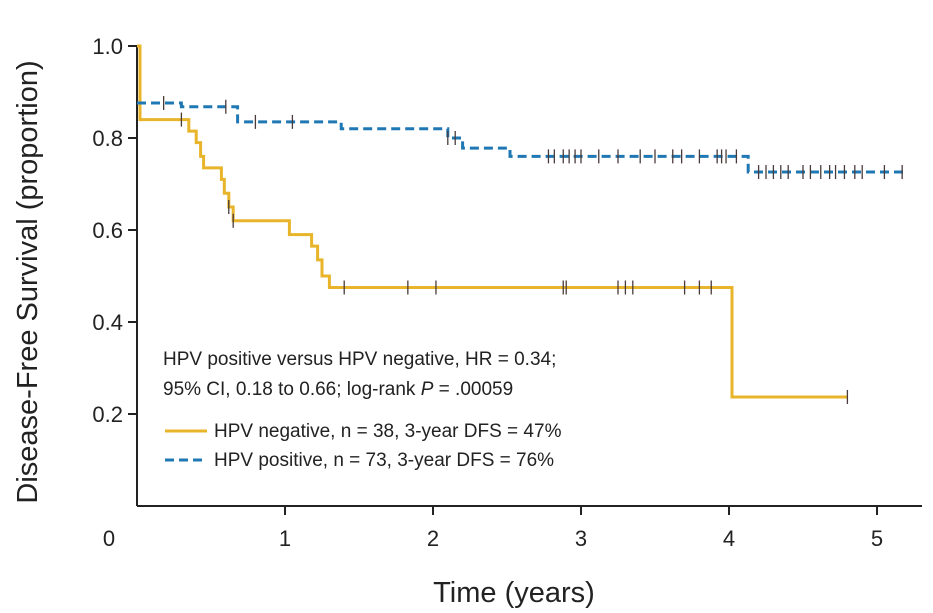 This screenshot has width=933, height=613. Describe the element at coordinates (514, 593) in the screenshot. I see `x-axis-title: Time (years)` at that location.